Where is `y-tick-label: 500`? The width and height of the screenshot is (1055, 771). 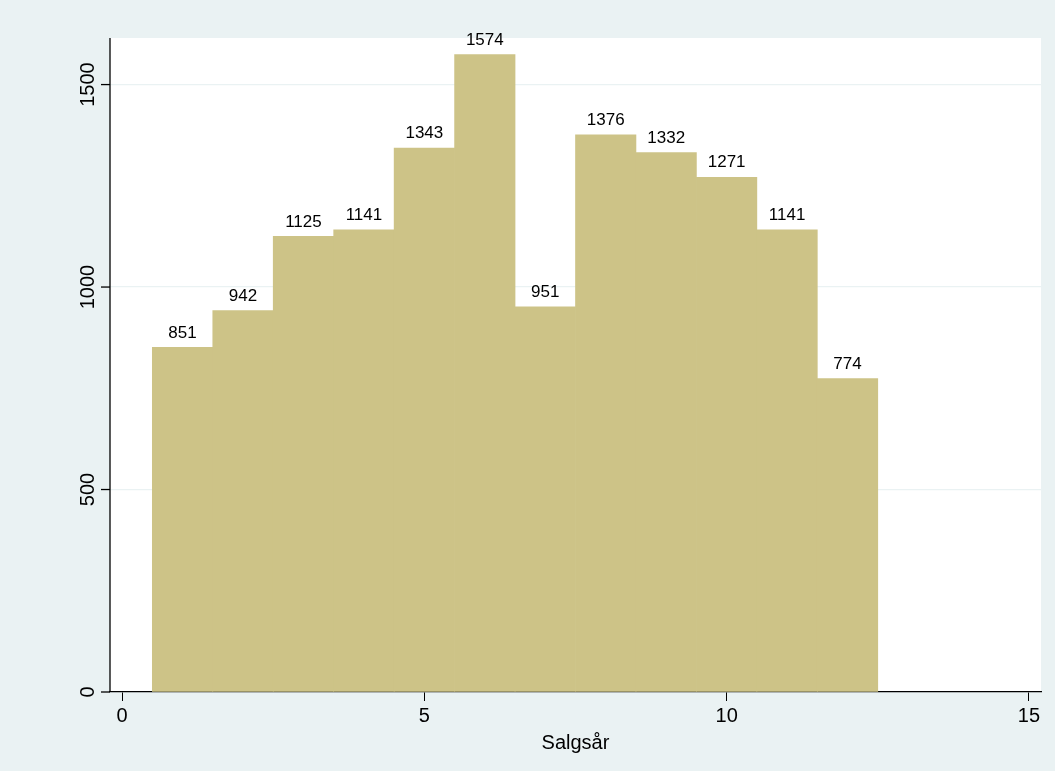 y-tick-label: 500 is located at coordinates (86, 489).